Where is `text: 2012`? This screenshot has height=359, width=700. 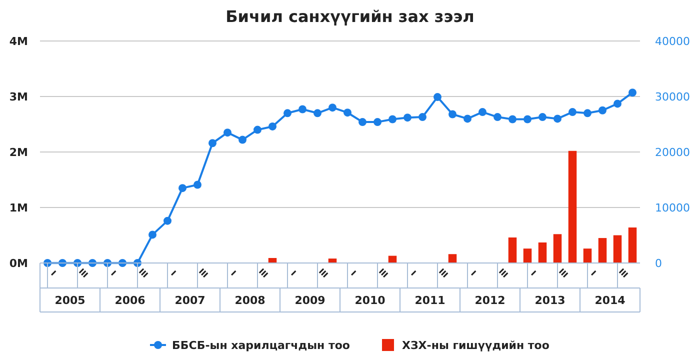 text: 2012 is located at coordinates (490, 300).